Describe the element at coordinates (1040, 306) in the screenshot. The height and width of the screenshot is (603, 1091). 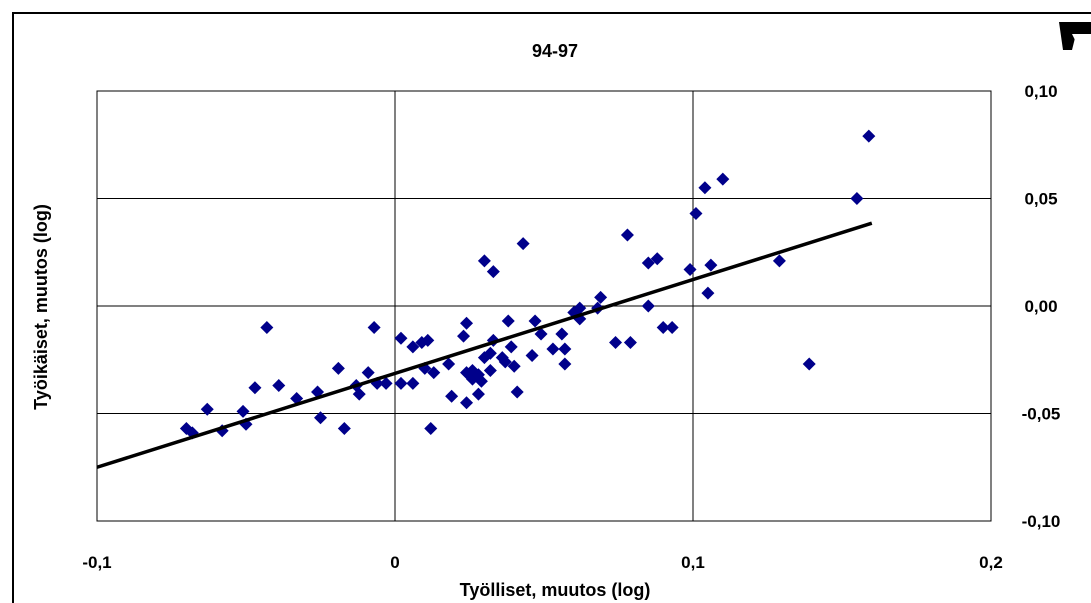
I see `y-tick-label: 0,00` at that location.